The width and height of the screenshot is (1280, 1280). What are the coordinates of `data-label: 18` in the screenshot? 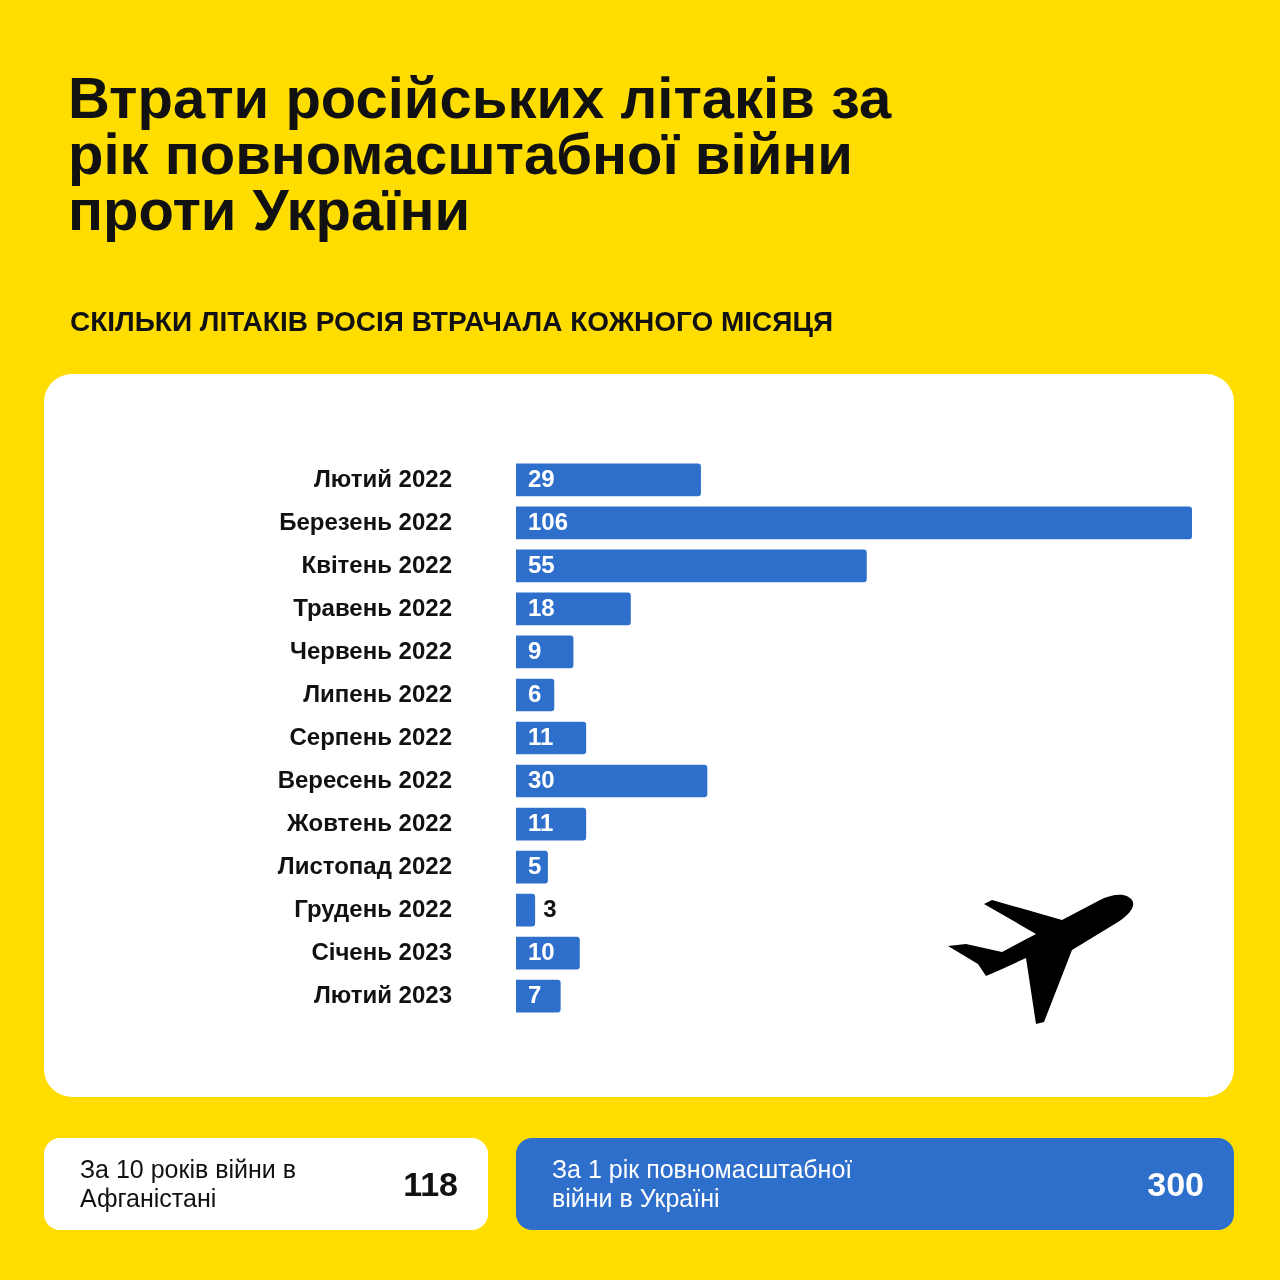 It's located at (541, 607).